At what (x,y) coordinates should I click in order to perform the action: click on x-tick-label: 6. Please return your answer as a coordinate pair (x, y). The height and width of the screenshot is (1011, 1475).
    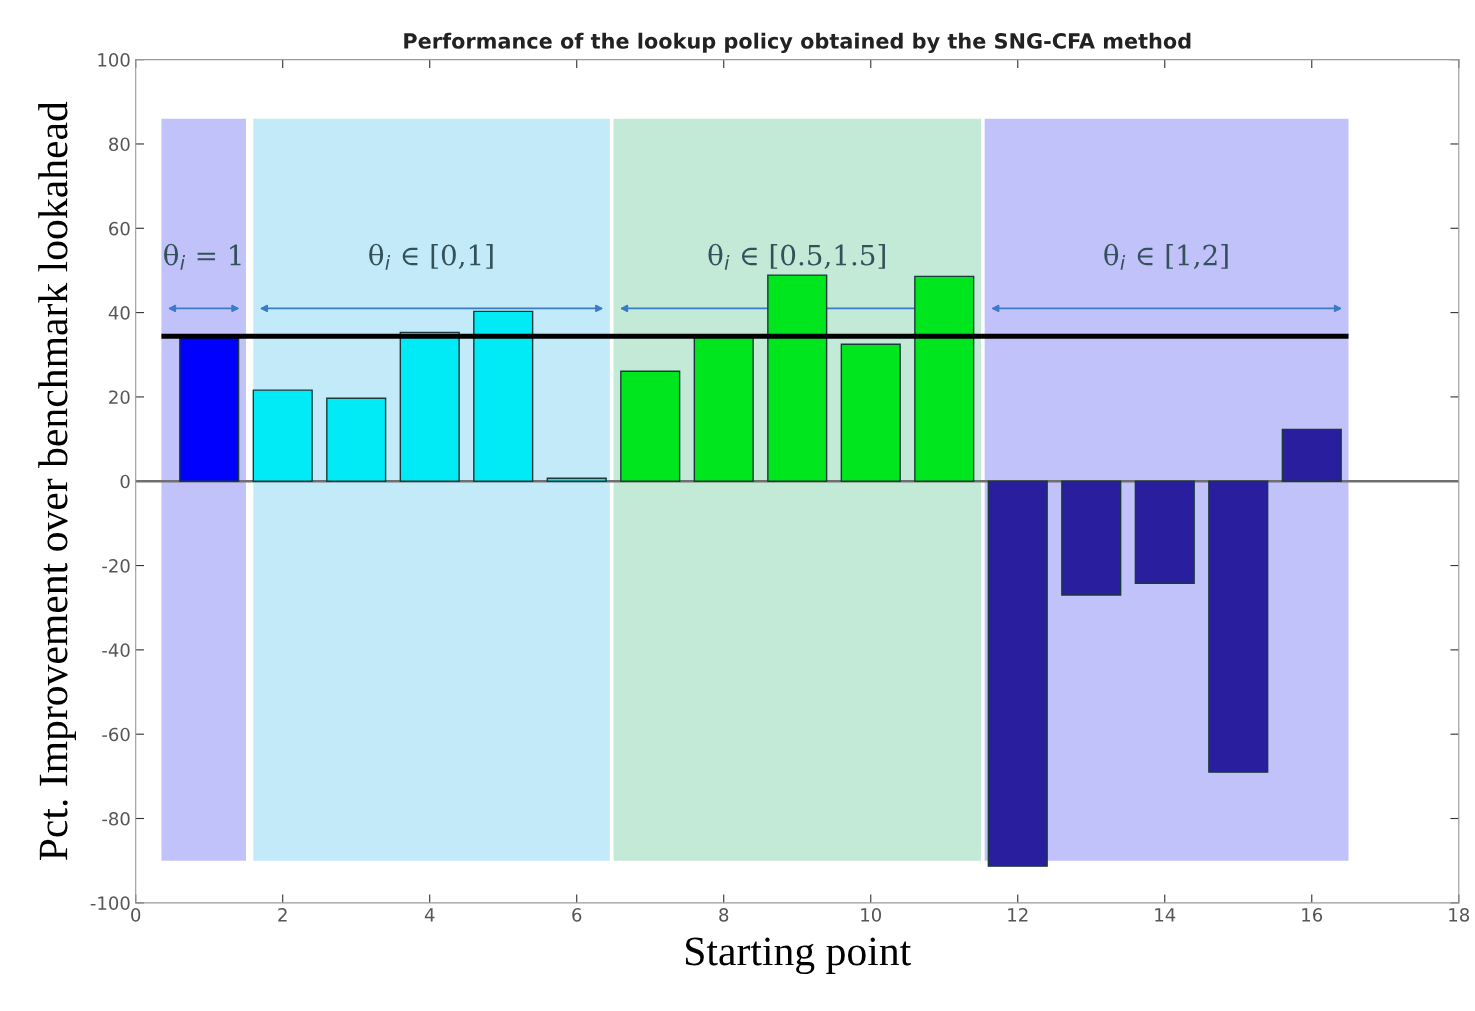
    Looking at the image, I should click on (577, 915).